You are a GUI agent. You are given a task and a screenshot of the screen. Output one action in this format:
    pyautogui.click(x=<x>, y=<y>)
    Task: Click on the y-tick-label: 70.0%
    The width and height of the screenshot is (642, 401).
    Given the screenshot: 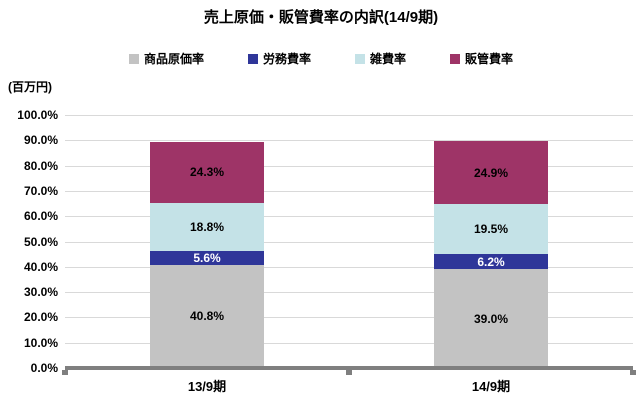 What is the action you would take?
    pyautogui.click(x=40, y=190)
    